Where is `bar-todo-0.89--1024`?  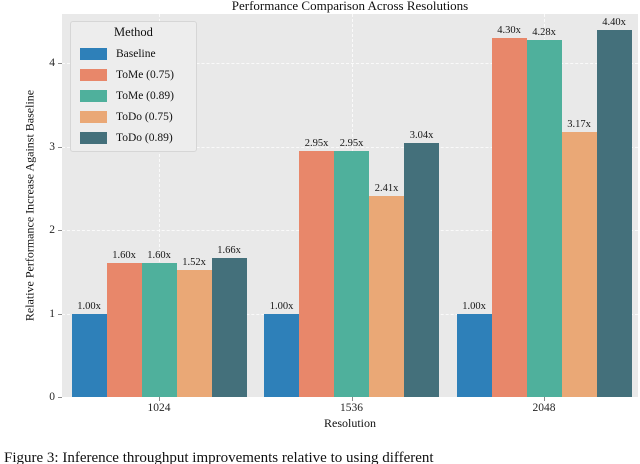
bar-todo-0.89--1024 is located at coordinates (229, 327).